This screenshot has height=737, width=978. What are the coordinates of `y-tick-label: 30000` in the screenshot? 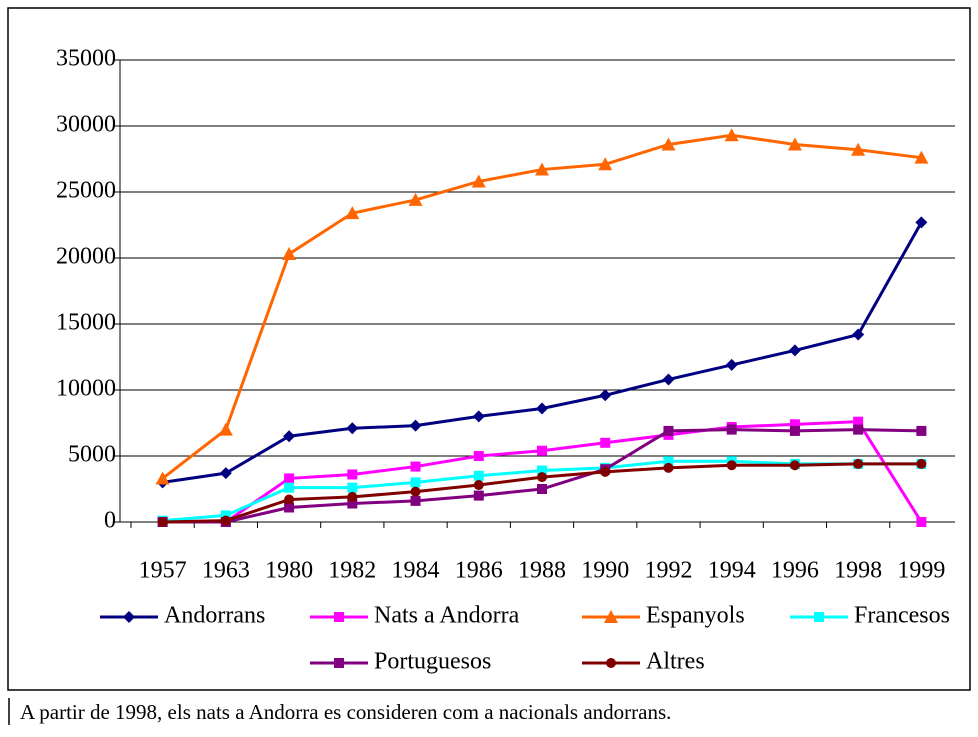 It's located at (86, 125).